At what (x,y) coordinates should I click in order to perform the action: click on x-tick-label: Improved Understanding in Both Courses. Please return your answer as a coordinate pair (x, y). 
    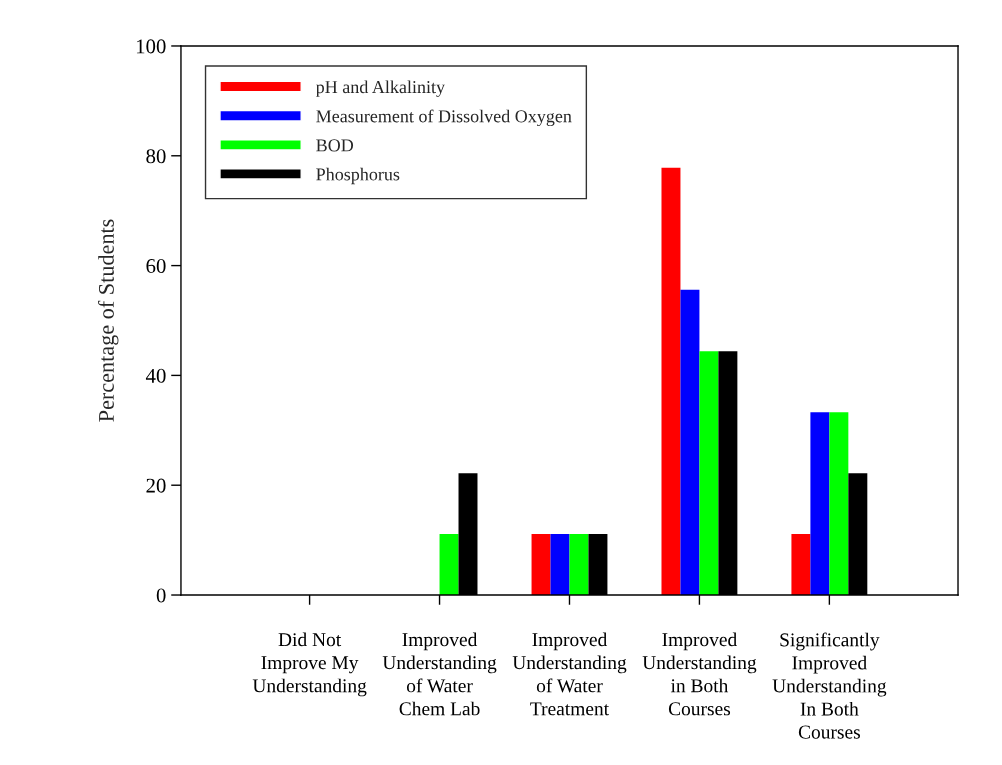
    Looking at the image, I should click on (699, 674).